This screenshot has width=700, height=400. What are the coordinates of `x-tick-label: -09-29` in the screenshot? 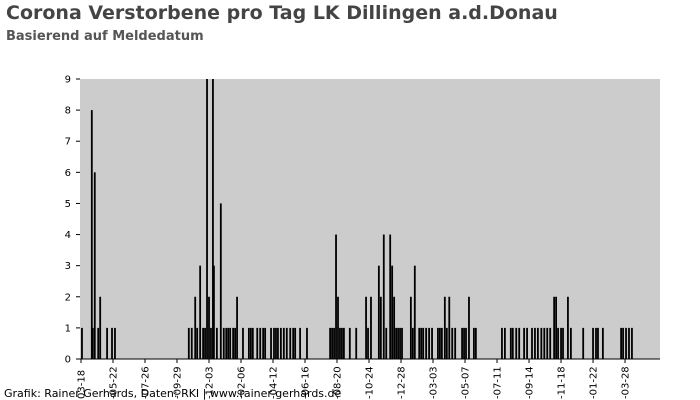 It's located at (177, 382).